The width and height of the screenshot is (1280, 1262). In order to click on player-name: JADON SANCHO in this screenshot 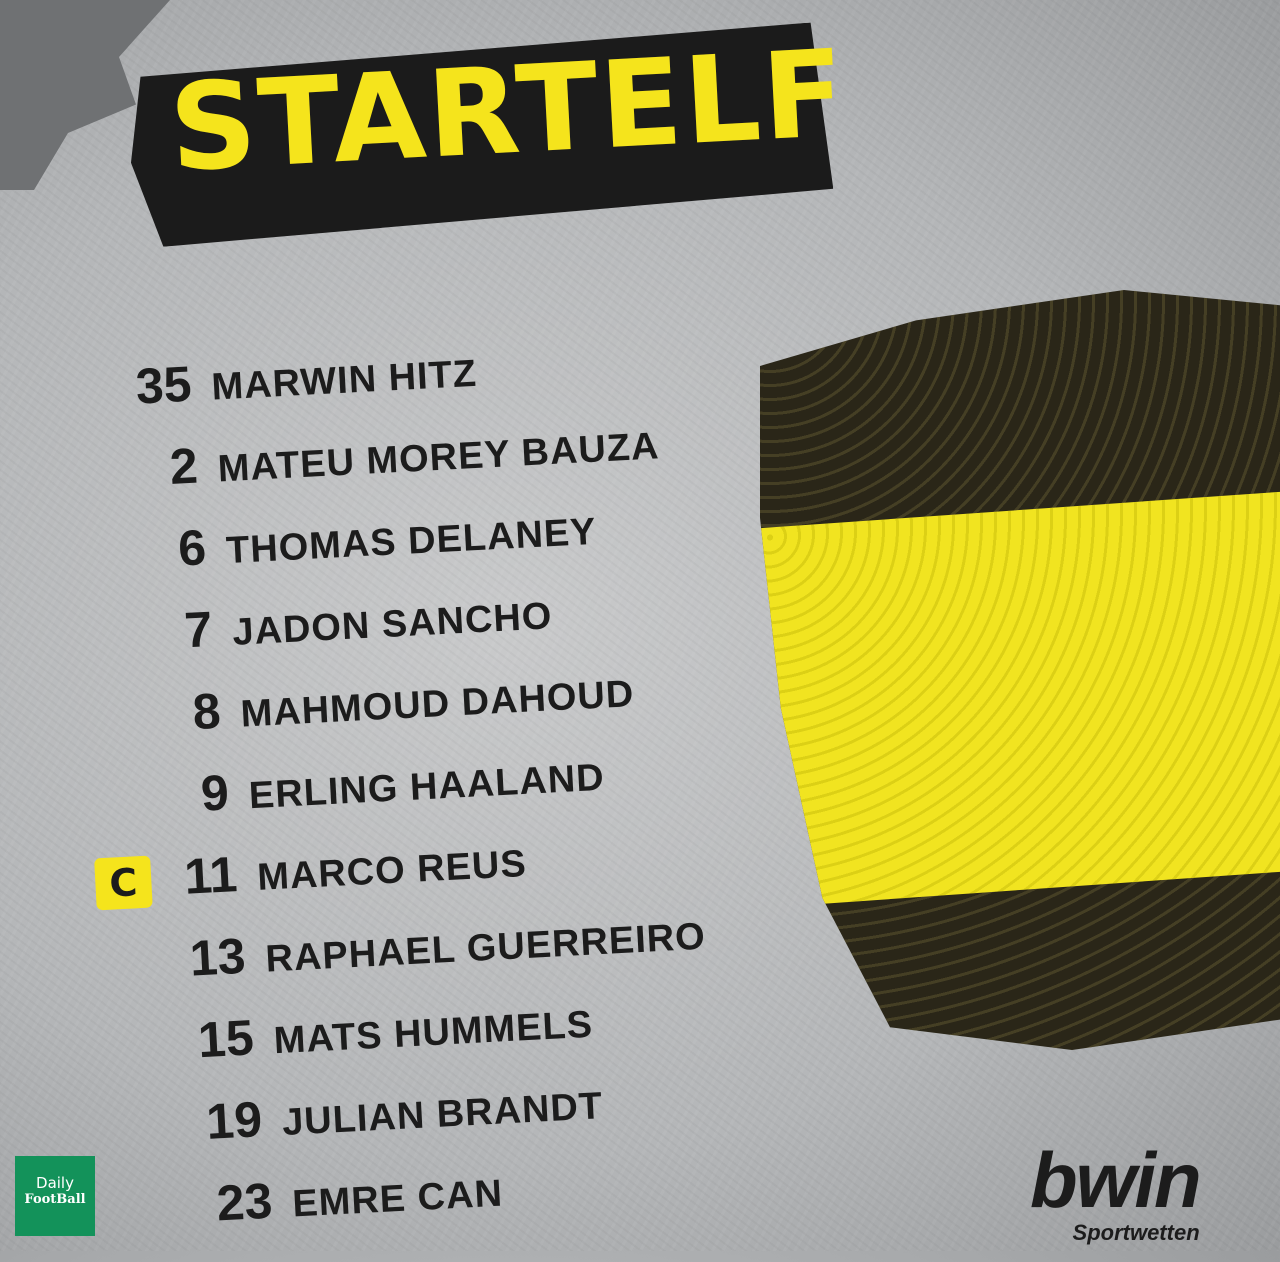, I will do `click(392, 624)`.